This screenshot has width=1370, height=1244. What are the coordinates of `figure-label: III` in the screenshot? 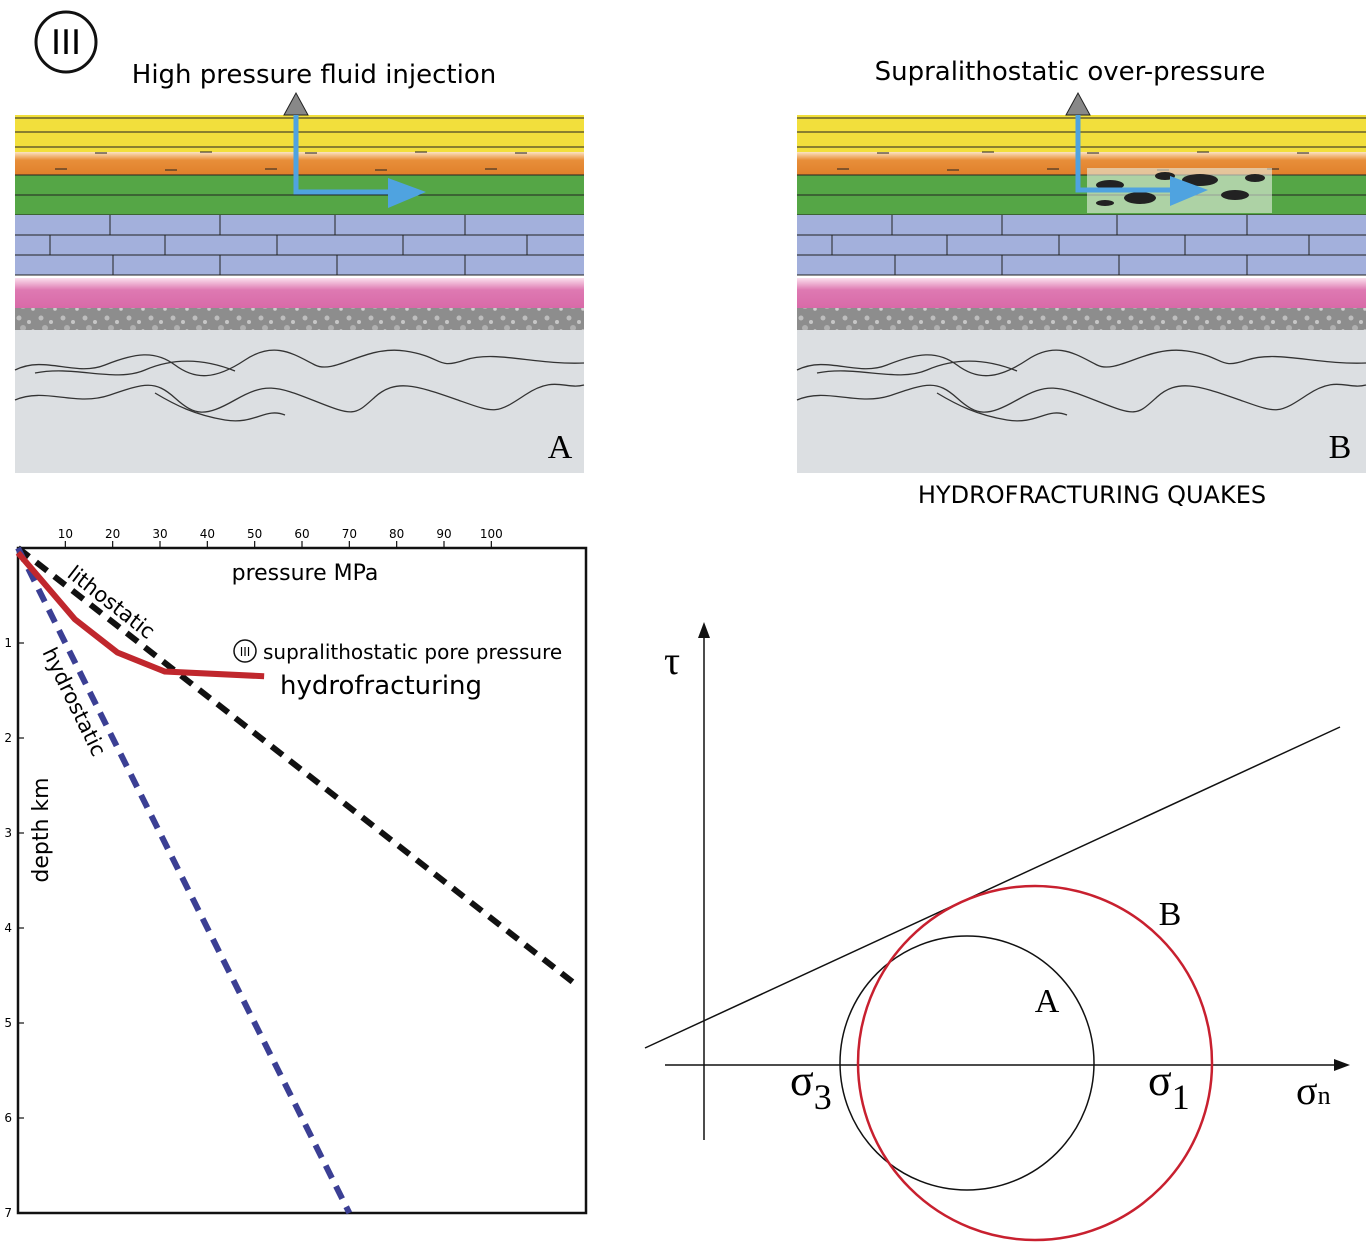 It's located at (66, 43).